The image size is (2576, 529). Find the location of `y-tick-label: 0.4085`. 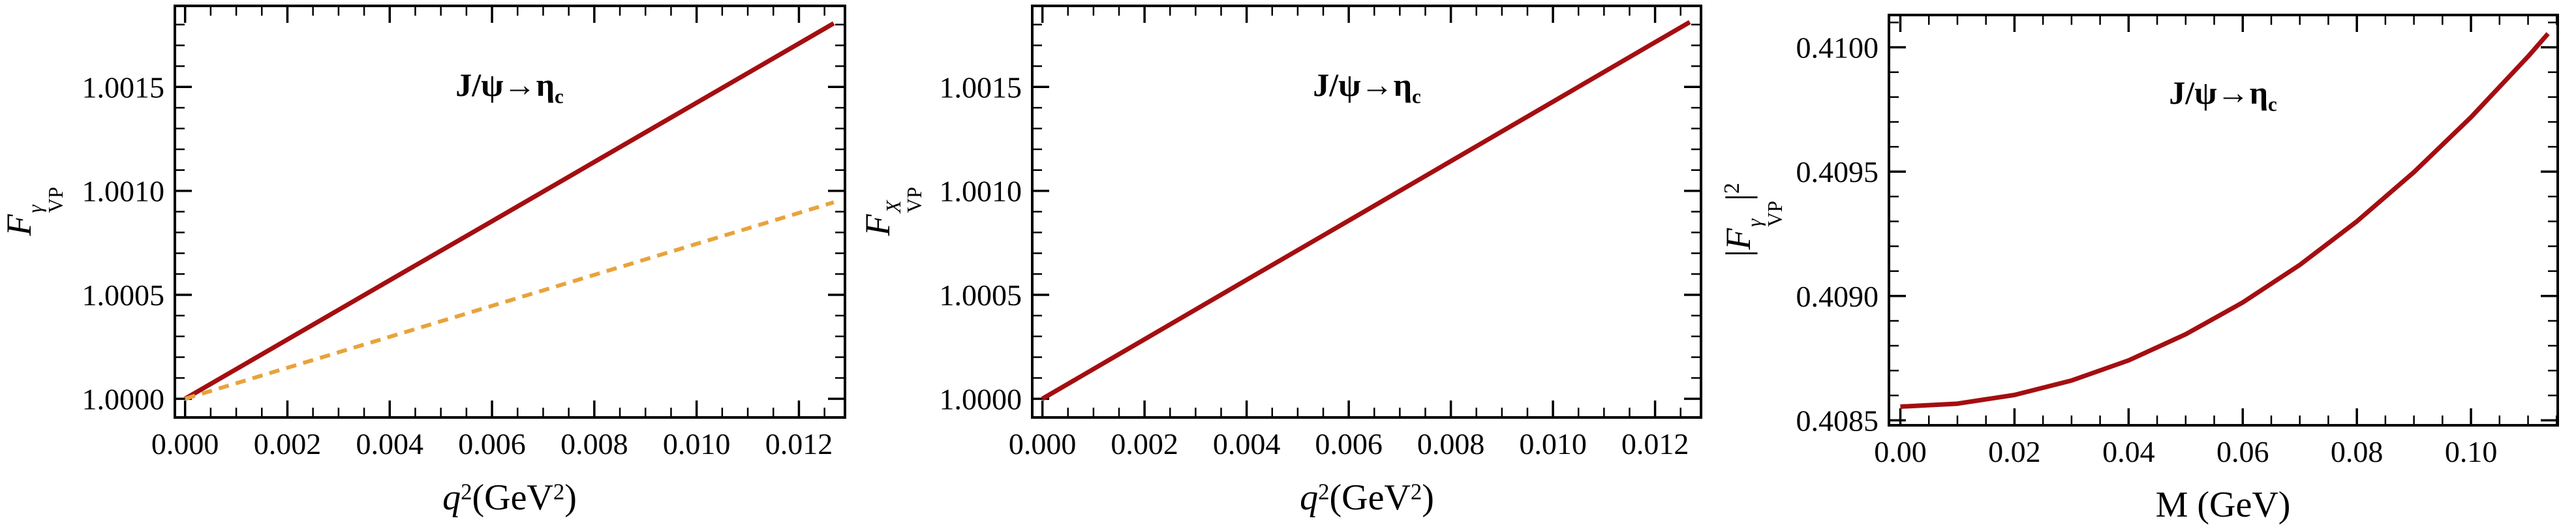

y-tick-label: 0.4085 is located at coordinates (1837, 420).